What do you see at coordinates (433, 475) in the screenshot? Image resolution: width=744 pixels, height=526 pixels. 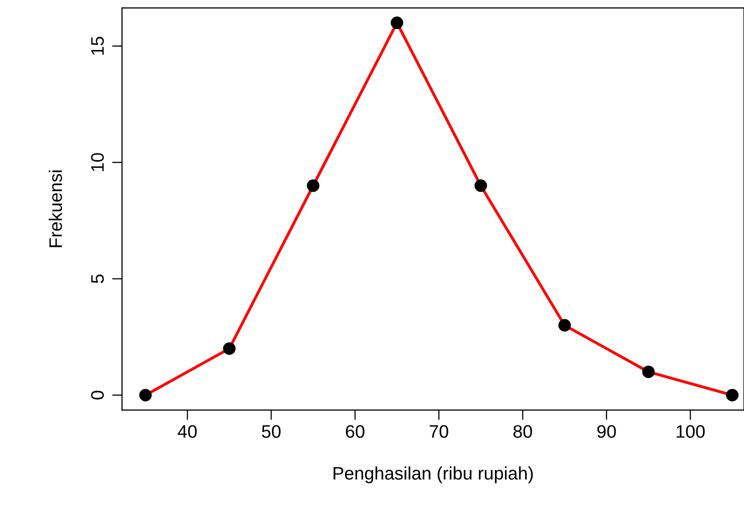 I see `x-axis-title: Penghasilan (ribu rupiah)` at bounding box center [433, 475].